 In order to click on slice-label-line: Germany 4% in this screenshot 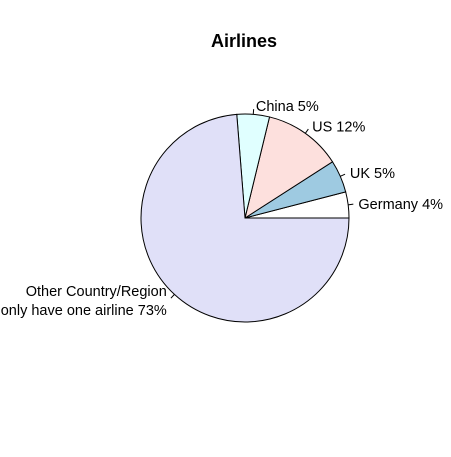, I will do `click(400, 205)`.